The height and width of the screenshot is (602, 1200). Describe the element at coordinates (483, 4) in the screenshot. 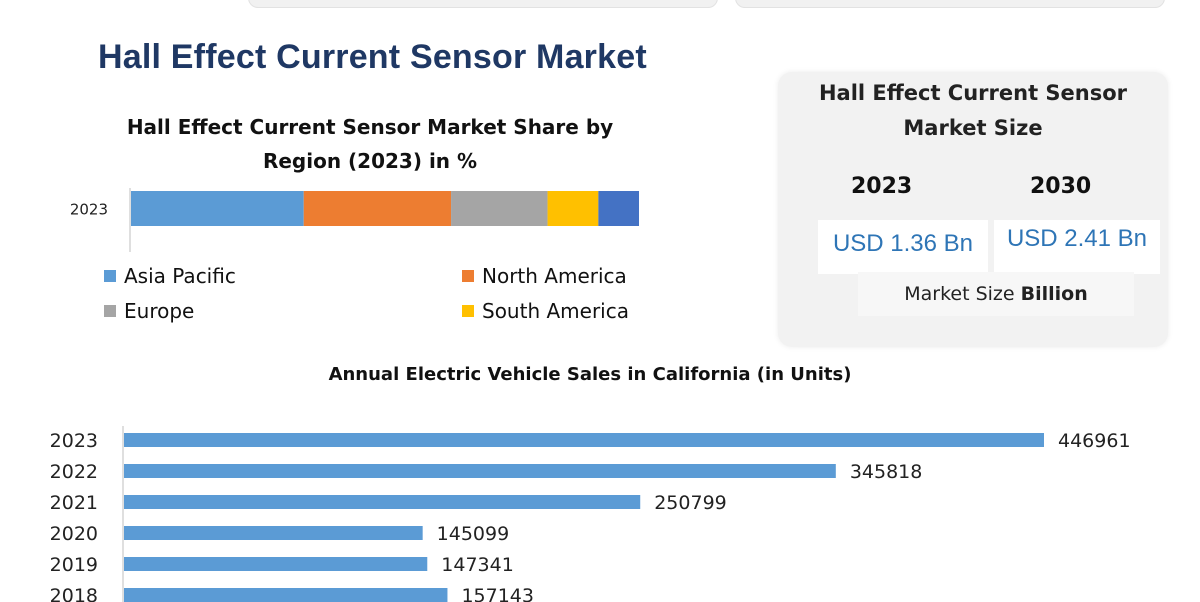

I see `top-panel-left-edge` at that location.